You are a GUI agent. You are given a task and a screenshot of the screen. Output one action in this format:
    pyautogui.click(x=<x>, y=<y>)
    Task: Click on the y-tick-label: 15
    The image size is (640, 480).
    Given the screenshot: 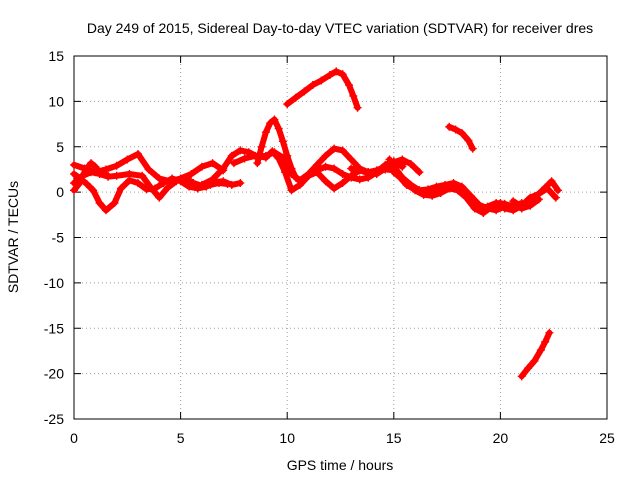 What is the action you would take?
    pyautogui.click(x=56, y=56)
    